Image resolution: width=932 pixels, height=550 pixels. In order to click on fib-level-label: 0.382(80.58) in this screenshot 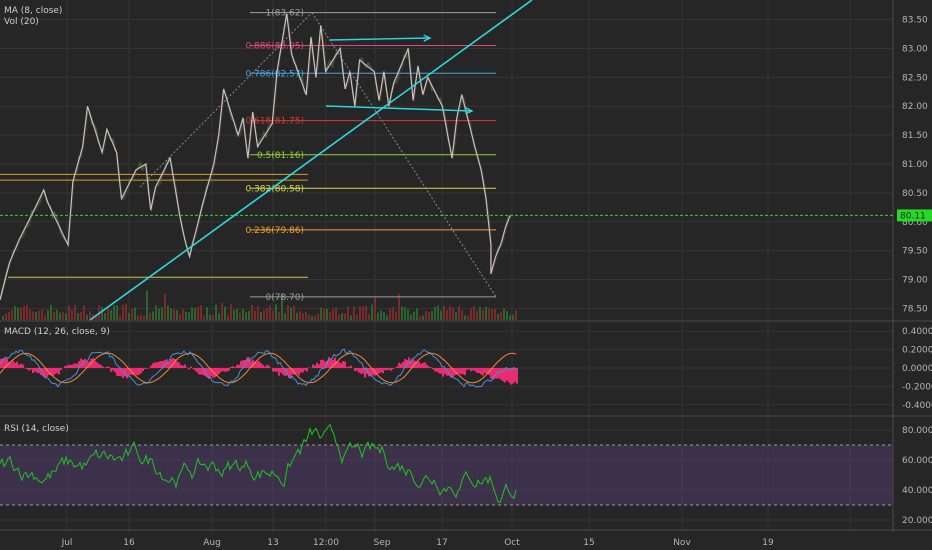, I will do `click(274, 189)`.